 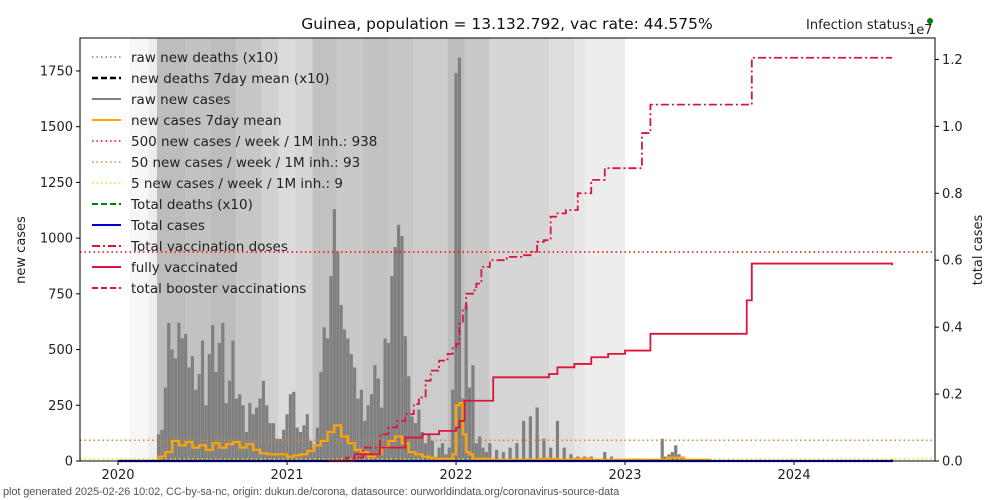 I want to click on y-tick-label-right: 0.0, so click(x=952, y=462).